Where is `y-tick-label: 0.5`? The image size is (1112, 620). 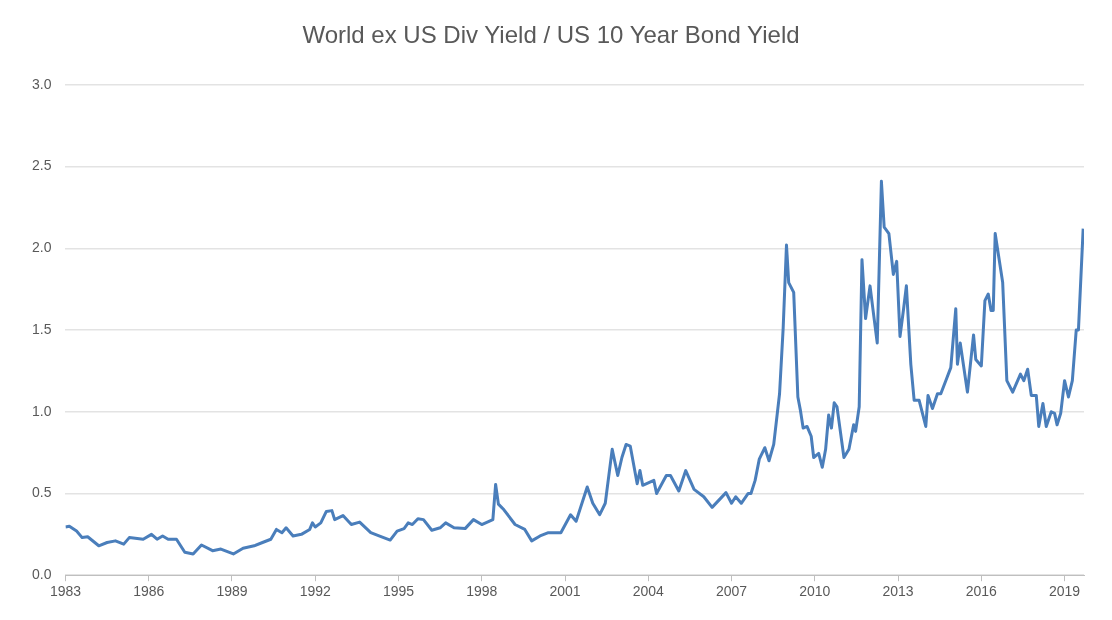 y-tick-label: 0.5 is located at coordinates (41, 492).